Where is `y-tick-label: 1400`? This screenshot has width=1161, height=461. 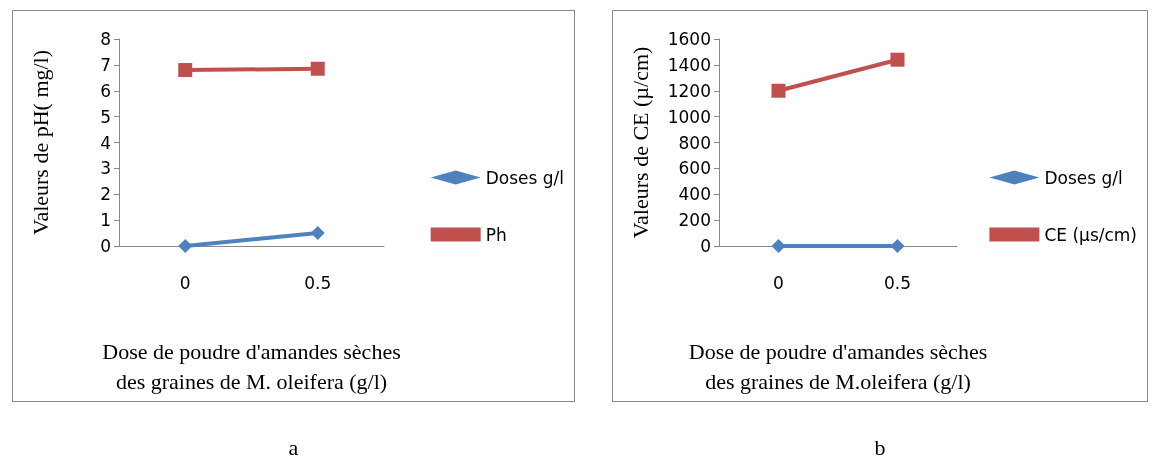 y-tick-label: 1400 is located at coordinates (689, 64).